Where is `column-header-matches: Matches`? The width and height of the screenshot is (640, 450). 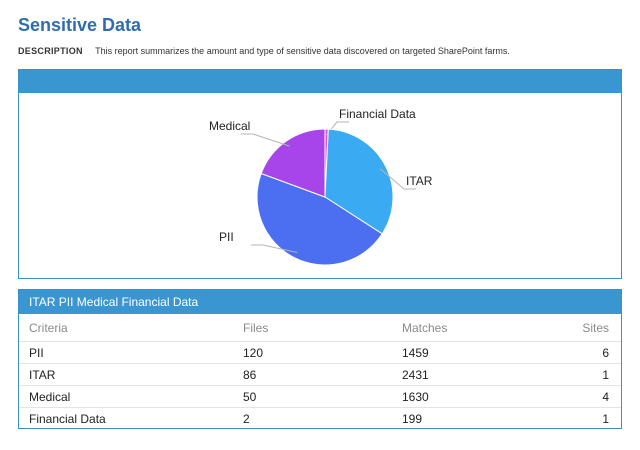
column-header-matches: Matches is located at coordinates (425, 328).